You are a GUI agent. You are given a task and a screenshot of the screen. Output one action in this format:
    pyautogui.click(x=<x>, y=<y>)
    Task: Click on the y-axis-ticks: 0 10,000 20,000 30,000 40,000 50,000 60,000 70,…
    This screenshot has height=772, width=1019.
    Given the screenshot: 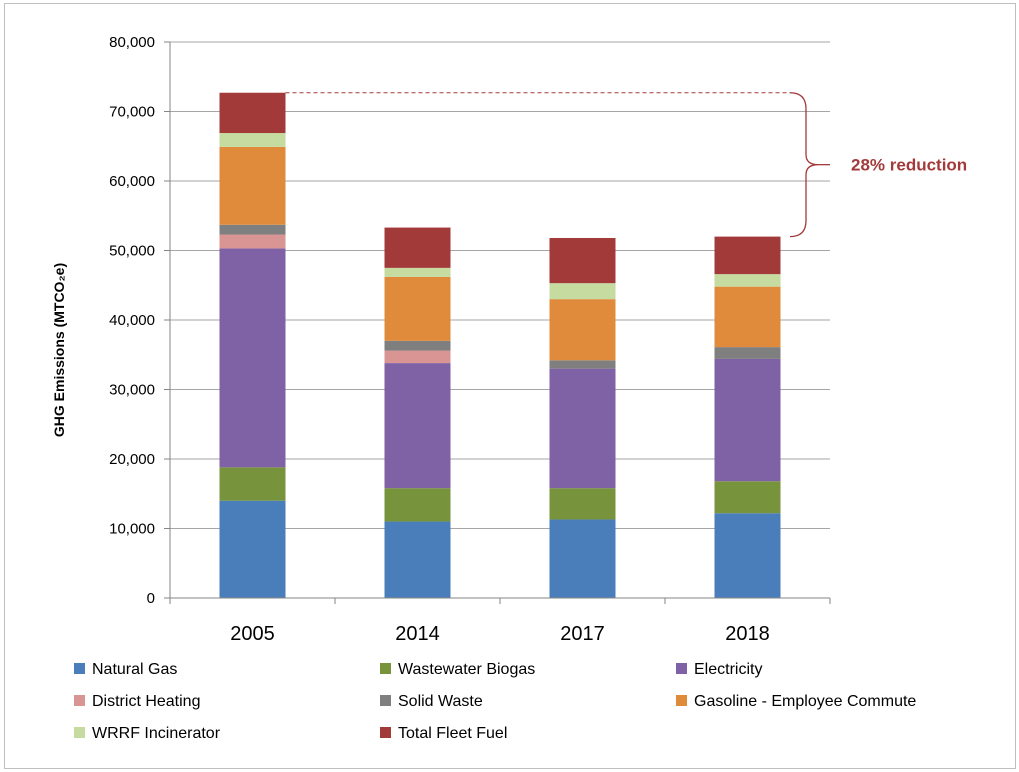 What is the action you would take?
    pyautogui.click(x=139, y=320)
    